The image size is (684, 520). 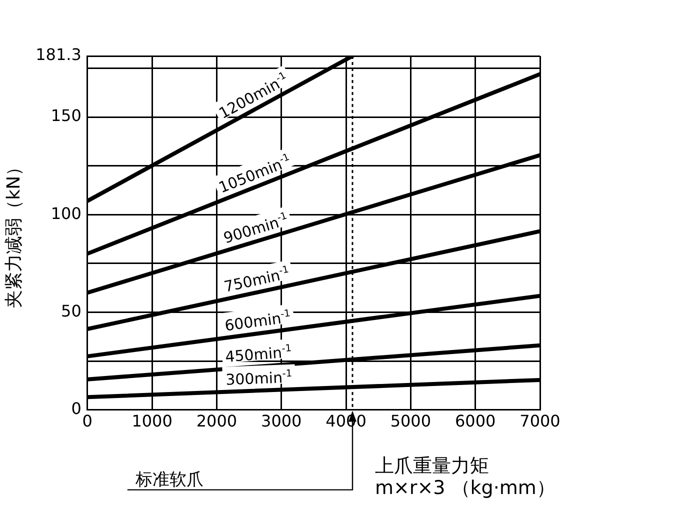 What do you see at coordinates (169, 480) in the screenshot?
I see `ref-line-label: 标准软爪` at bounding box center [169, 480].